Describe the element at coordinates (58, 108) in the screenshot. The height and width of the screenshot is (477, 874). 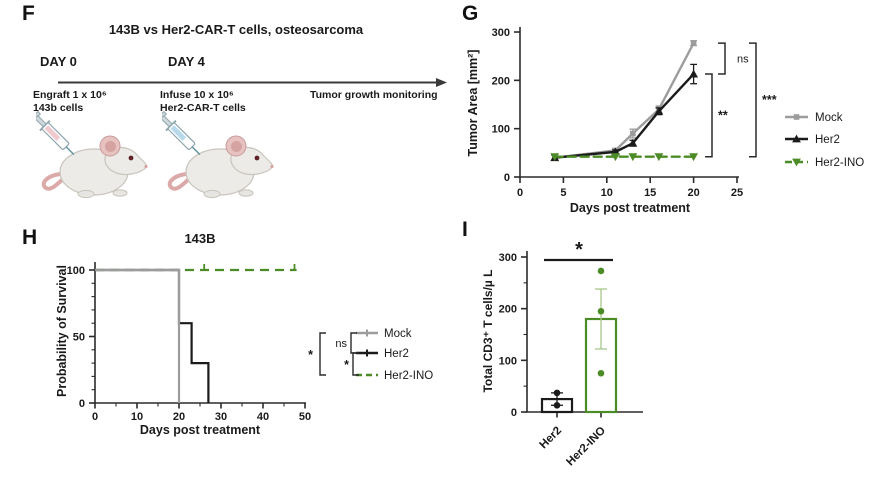
I see `engraft-note-line2: 143b cells` at that location.